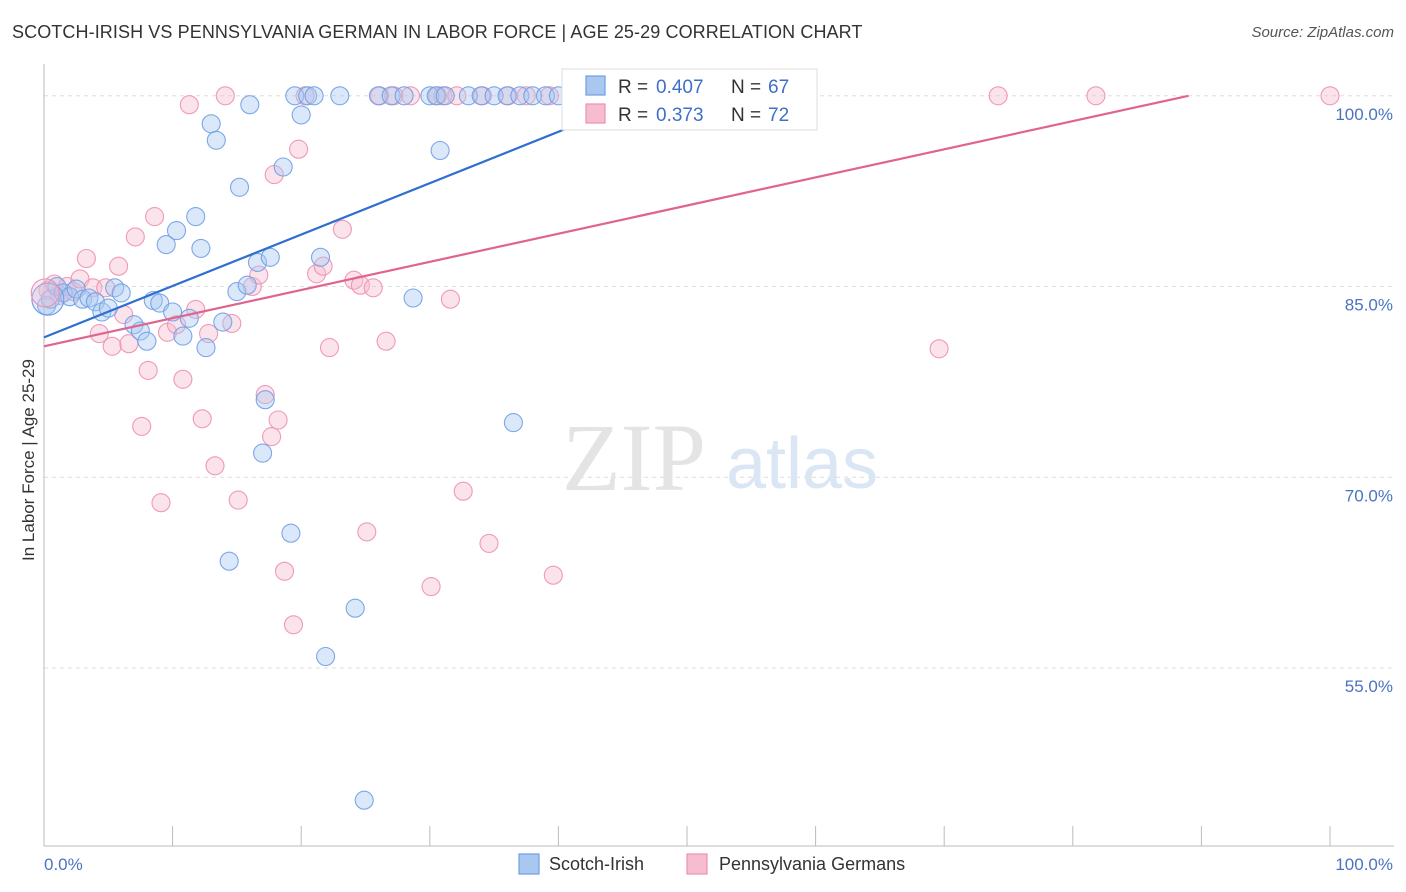 The height and width of the screenshot is (892, 1406). What do you see at coordinates (346, 216) in the screenshot?
I see `trend-line-scotch-irish` at bounding box center [346, 216].